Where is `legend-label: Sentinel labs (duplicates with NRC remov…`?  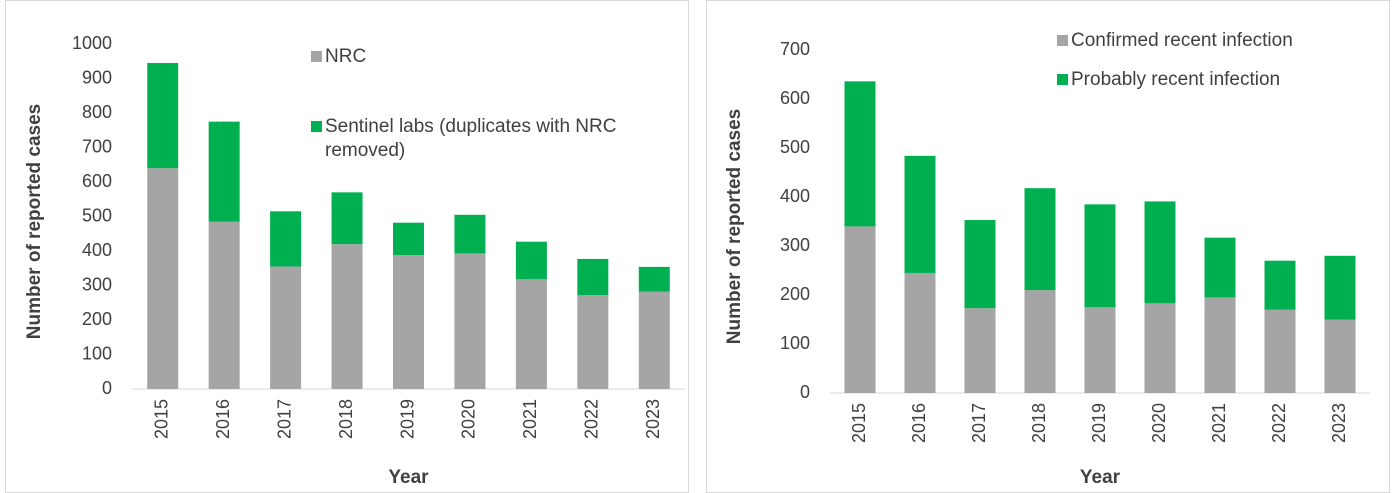
legend-label: Sentinel labs (duplicates with NRC remov… is located at coordinates (471, 138).